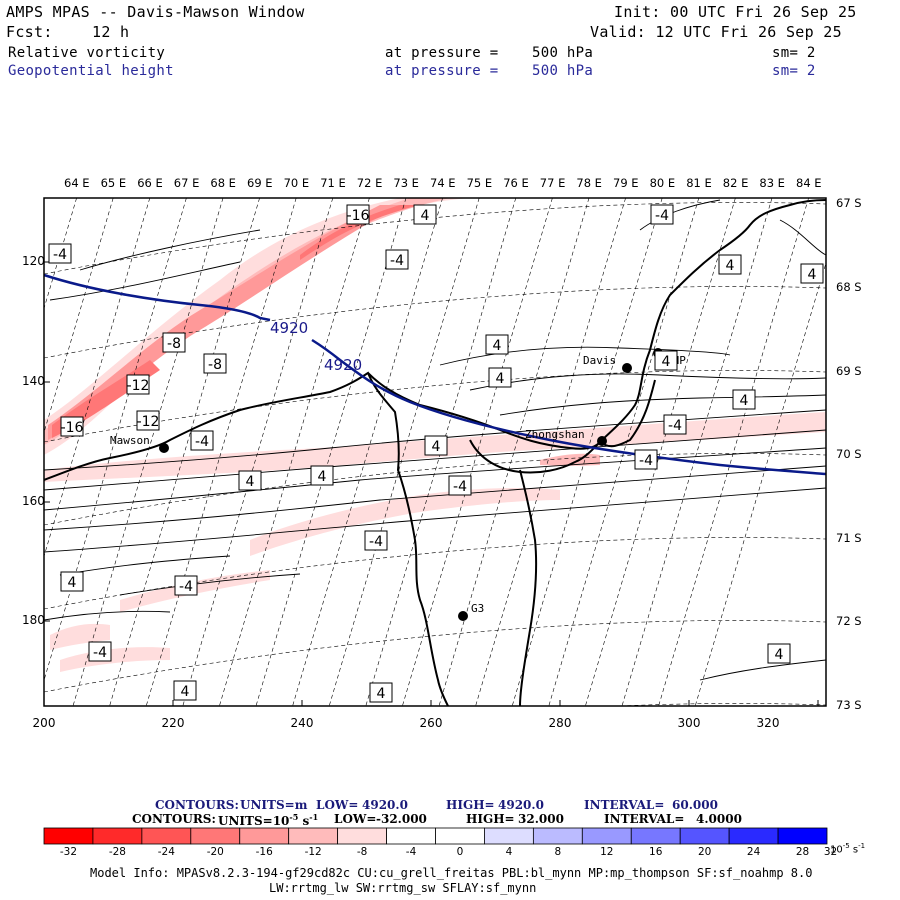 The image size is (900, 900). Describe the element at coordinates (599, 360) in the screenshot. I see `station-label-davis: Davis` at that location.